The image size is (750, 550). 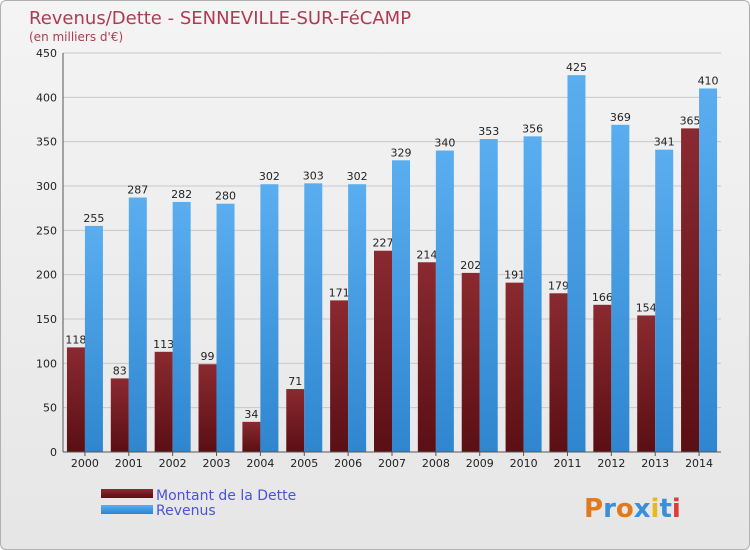 What do you see at coordinates (226, 496) in the screenshot?
I see `legend-label-dette: Montant de la Dette` at bounding box center [226, 496].